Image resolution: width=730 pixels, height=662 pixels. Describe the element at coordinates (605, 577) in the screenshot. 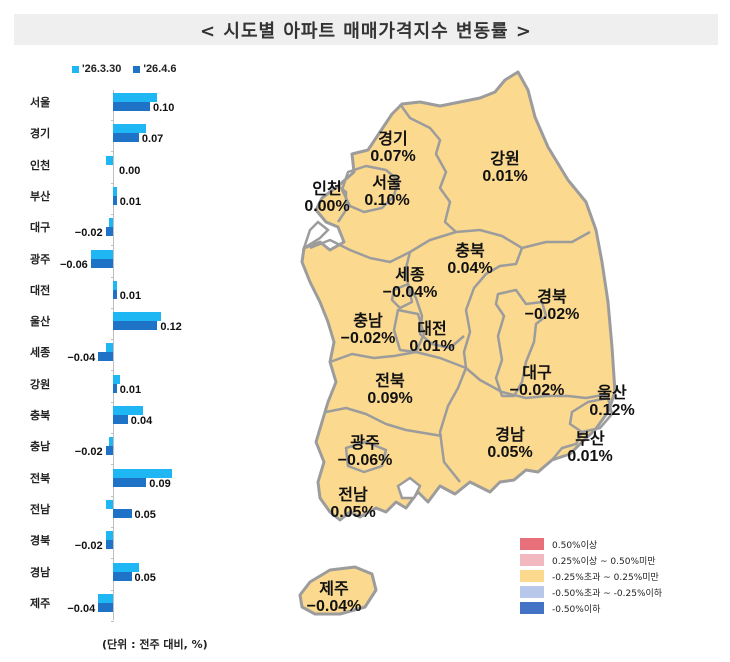

I see `map-legend-label: -0.25%초과 ~ 0.25%미만` at that location.